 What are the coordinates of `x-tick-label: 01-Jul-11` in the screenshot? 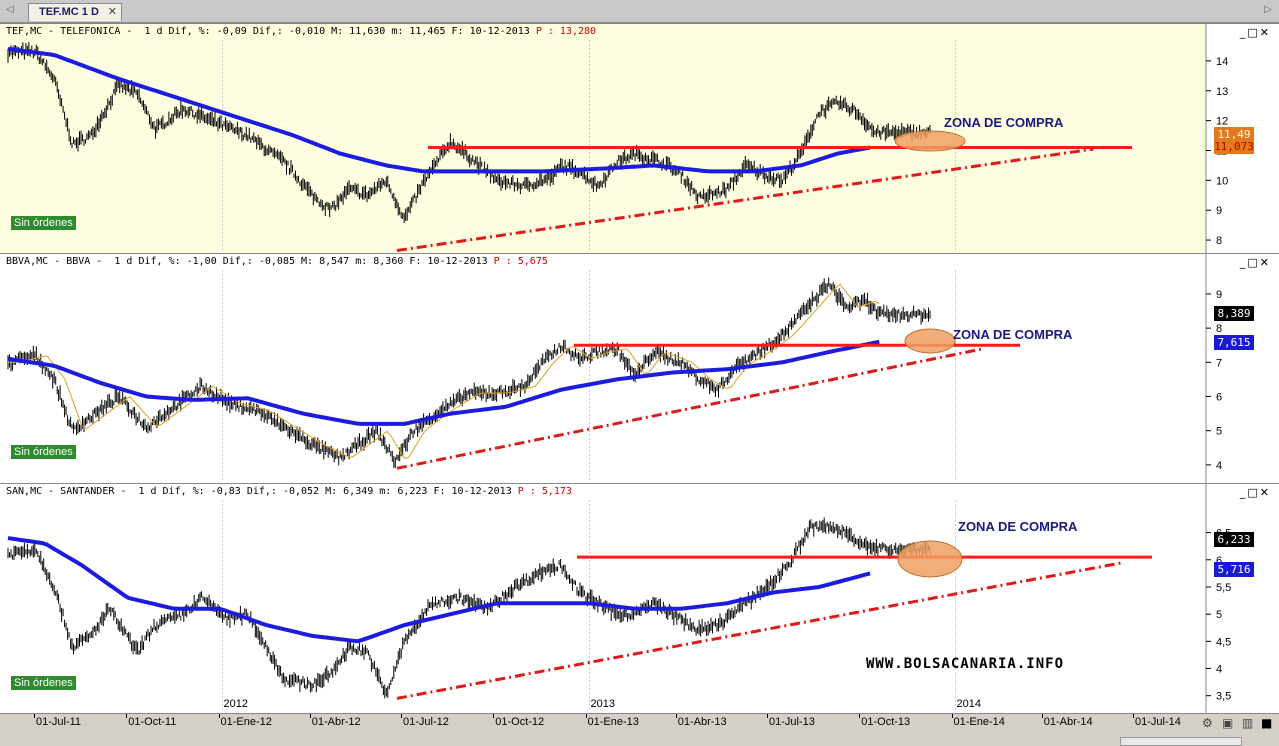 It's located at (59, 722).